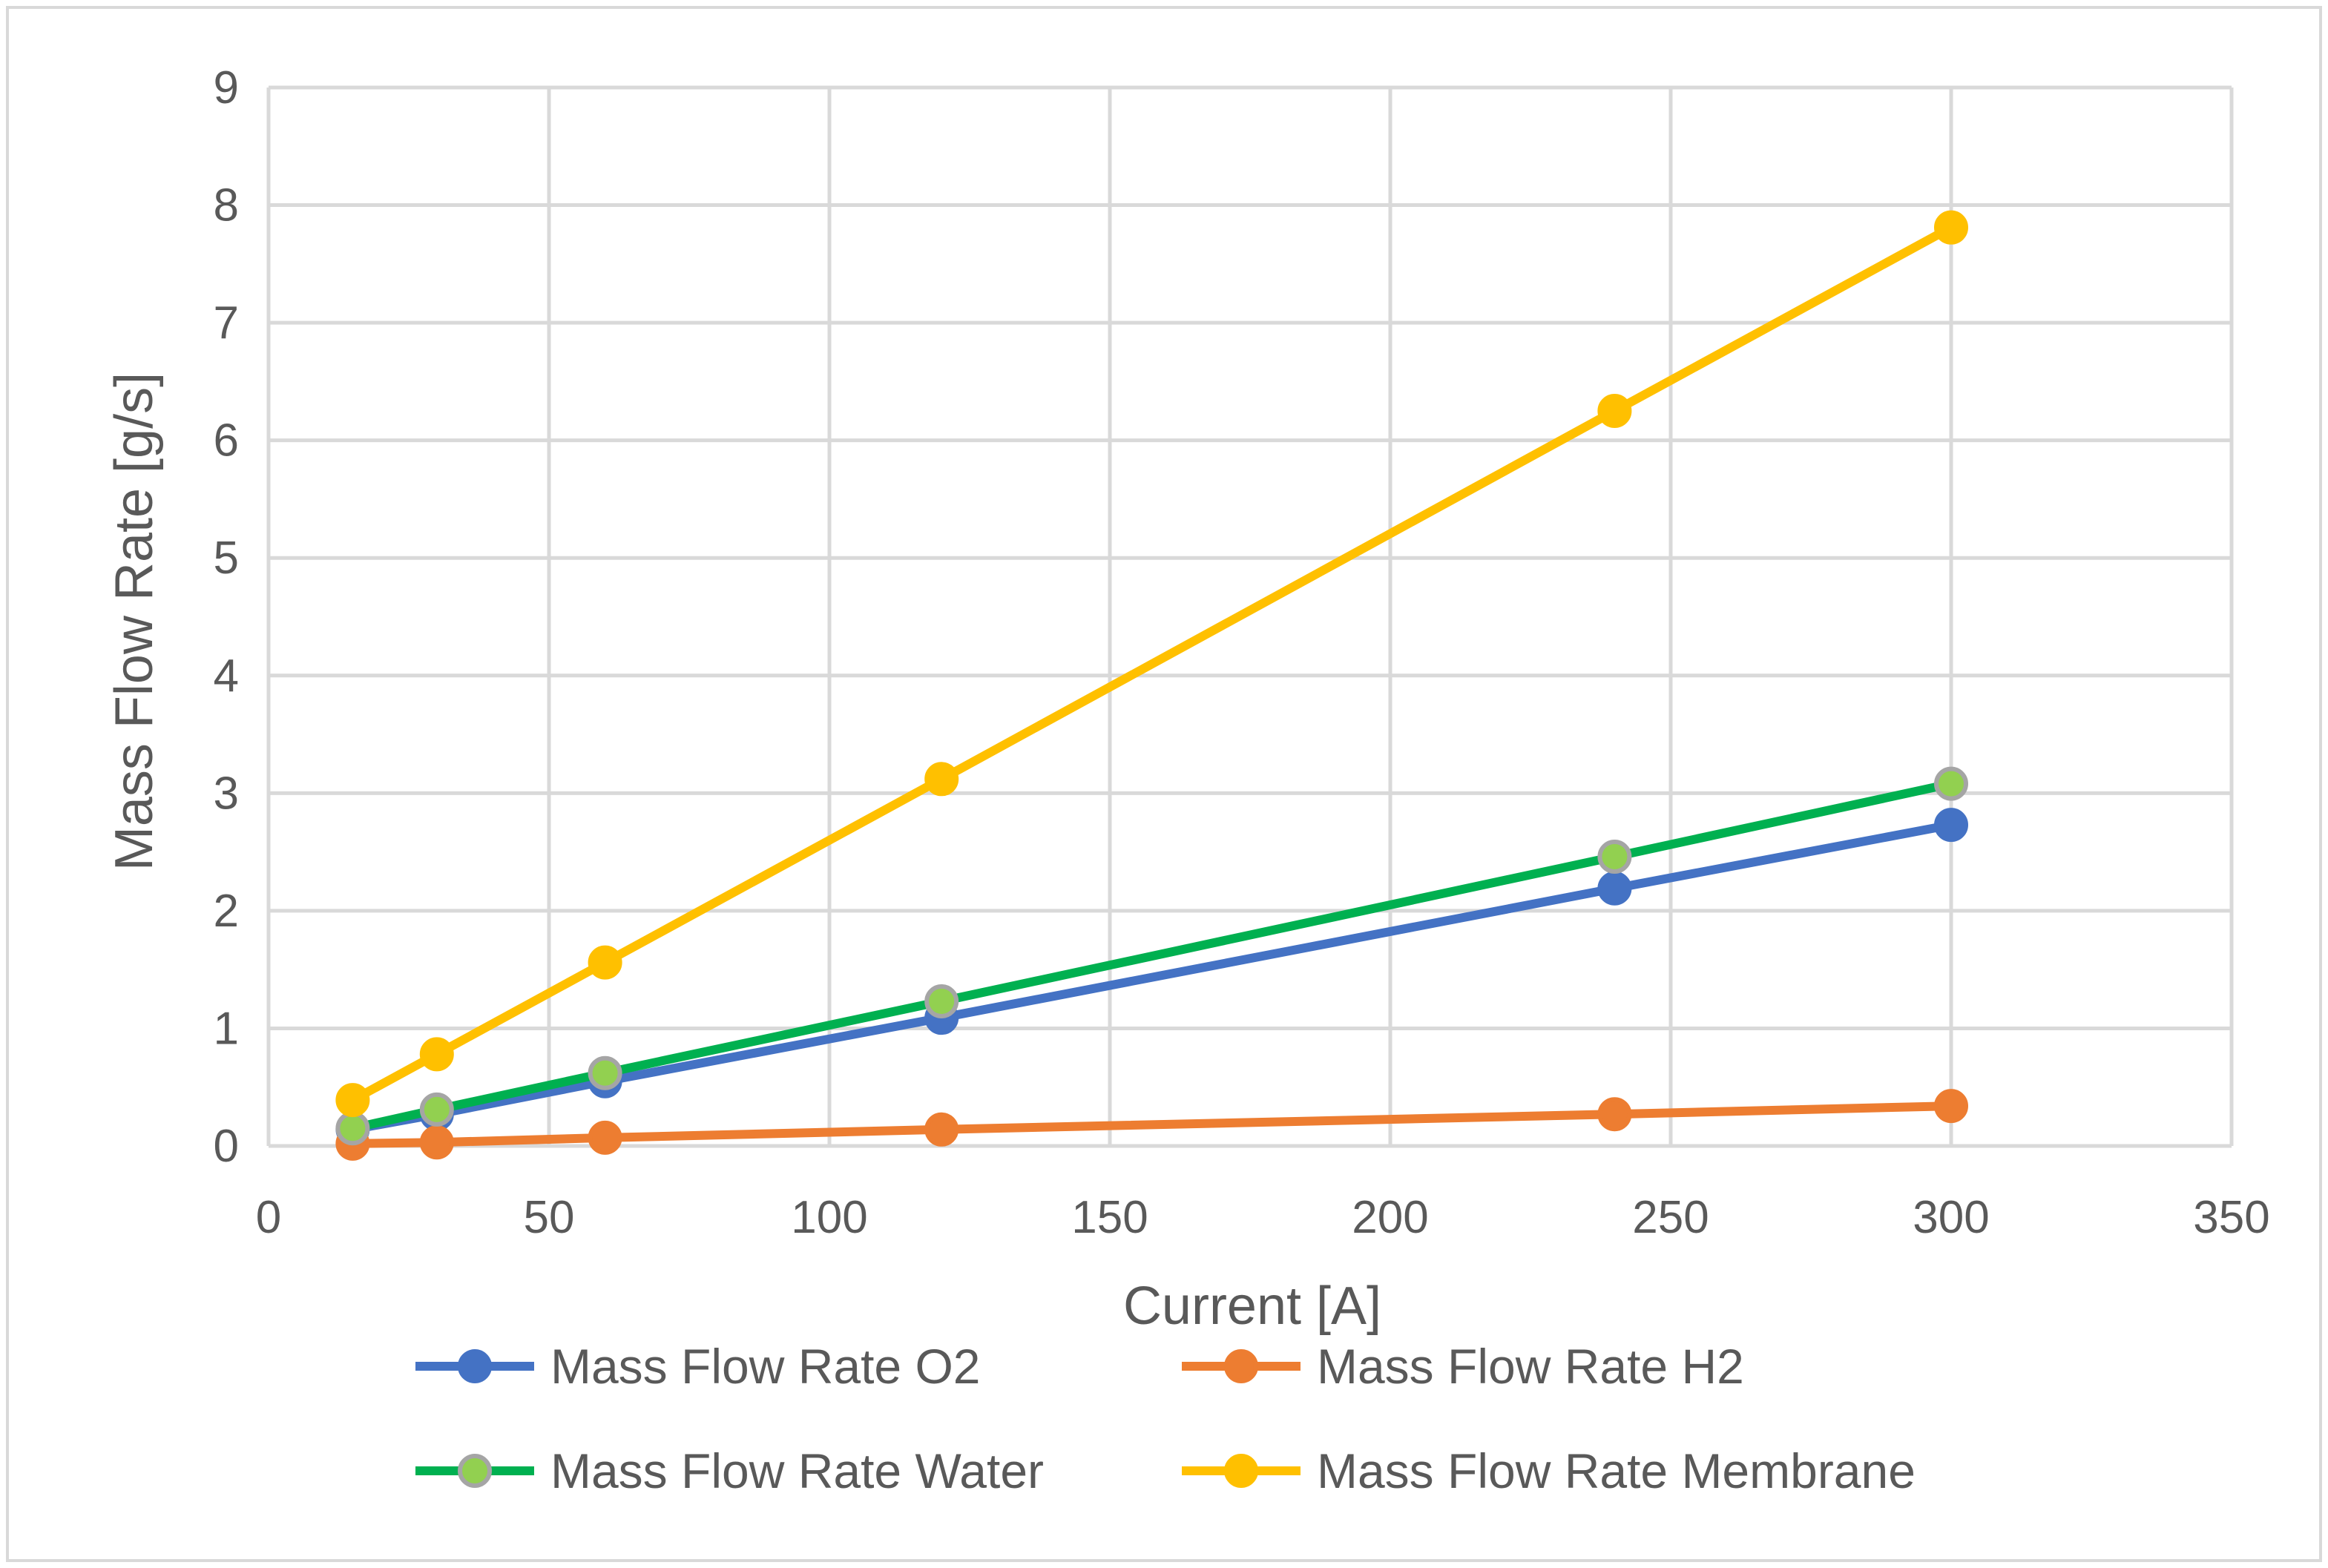 This screenshot has height=1568, width=2328. I want to click on x-tick-label: 350, so click(2231, 1217).